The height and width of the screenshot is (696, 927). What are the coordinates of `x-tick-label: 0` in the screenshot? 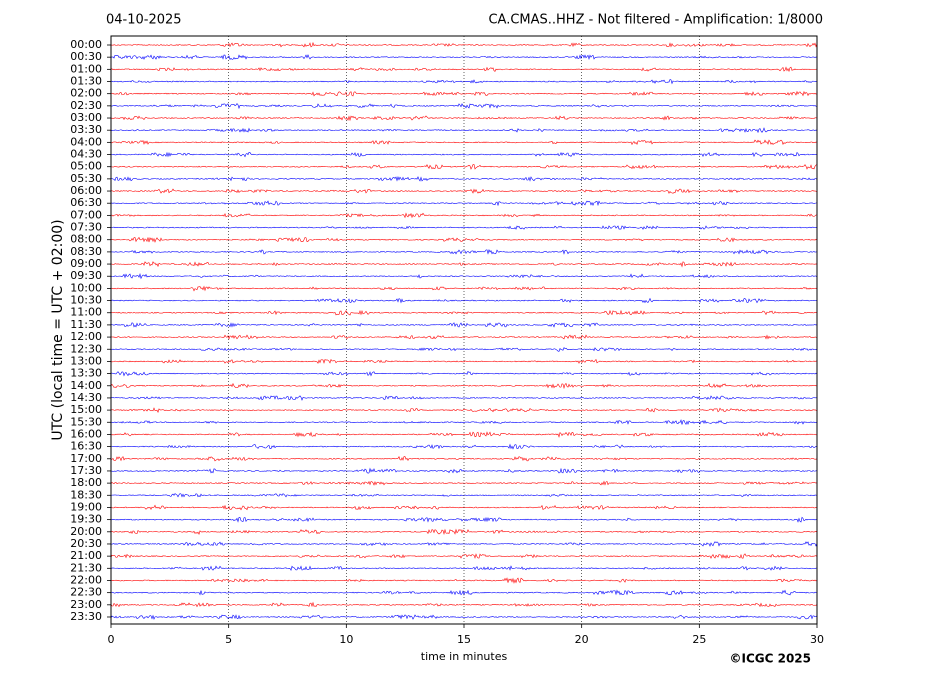 It's located at (111, 639).